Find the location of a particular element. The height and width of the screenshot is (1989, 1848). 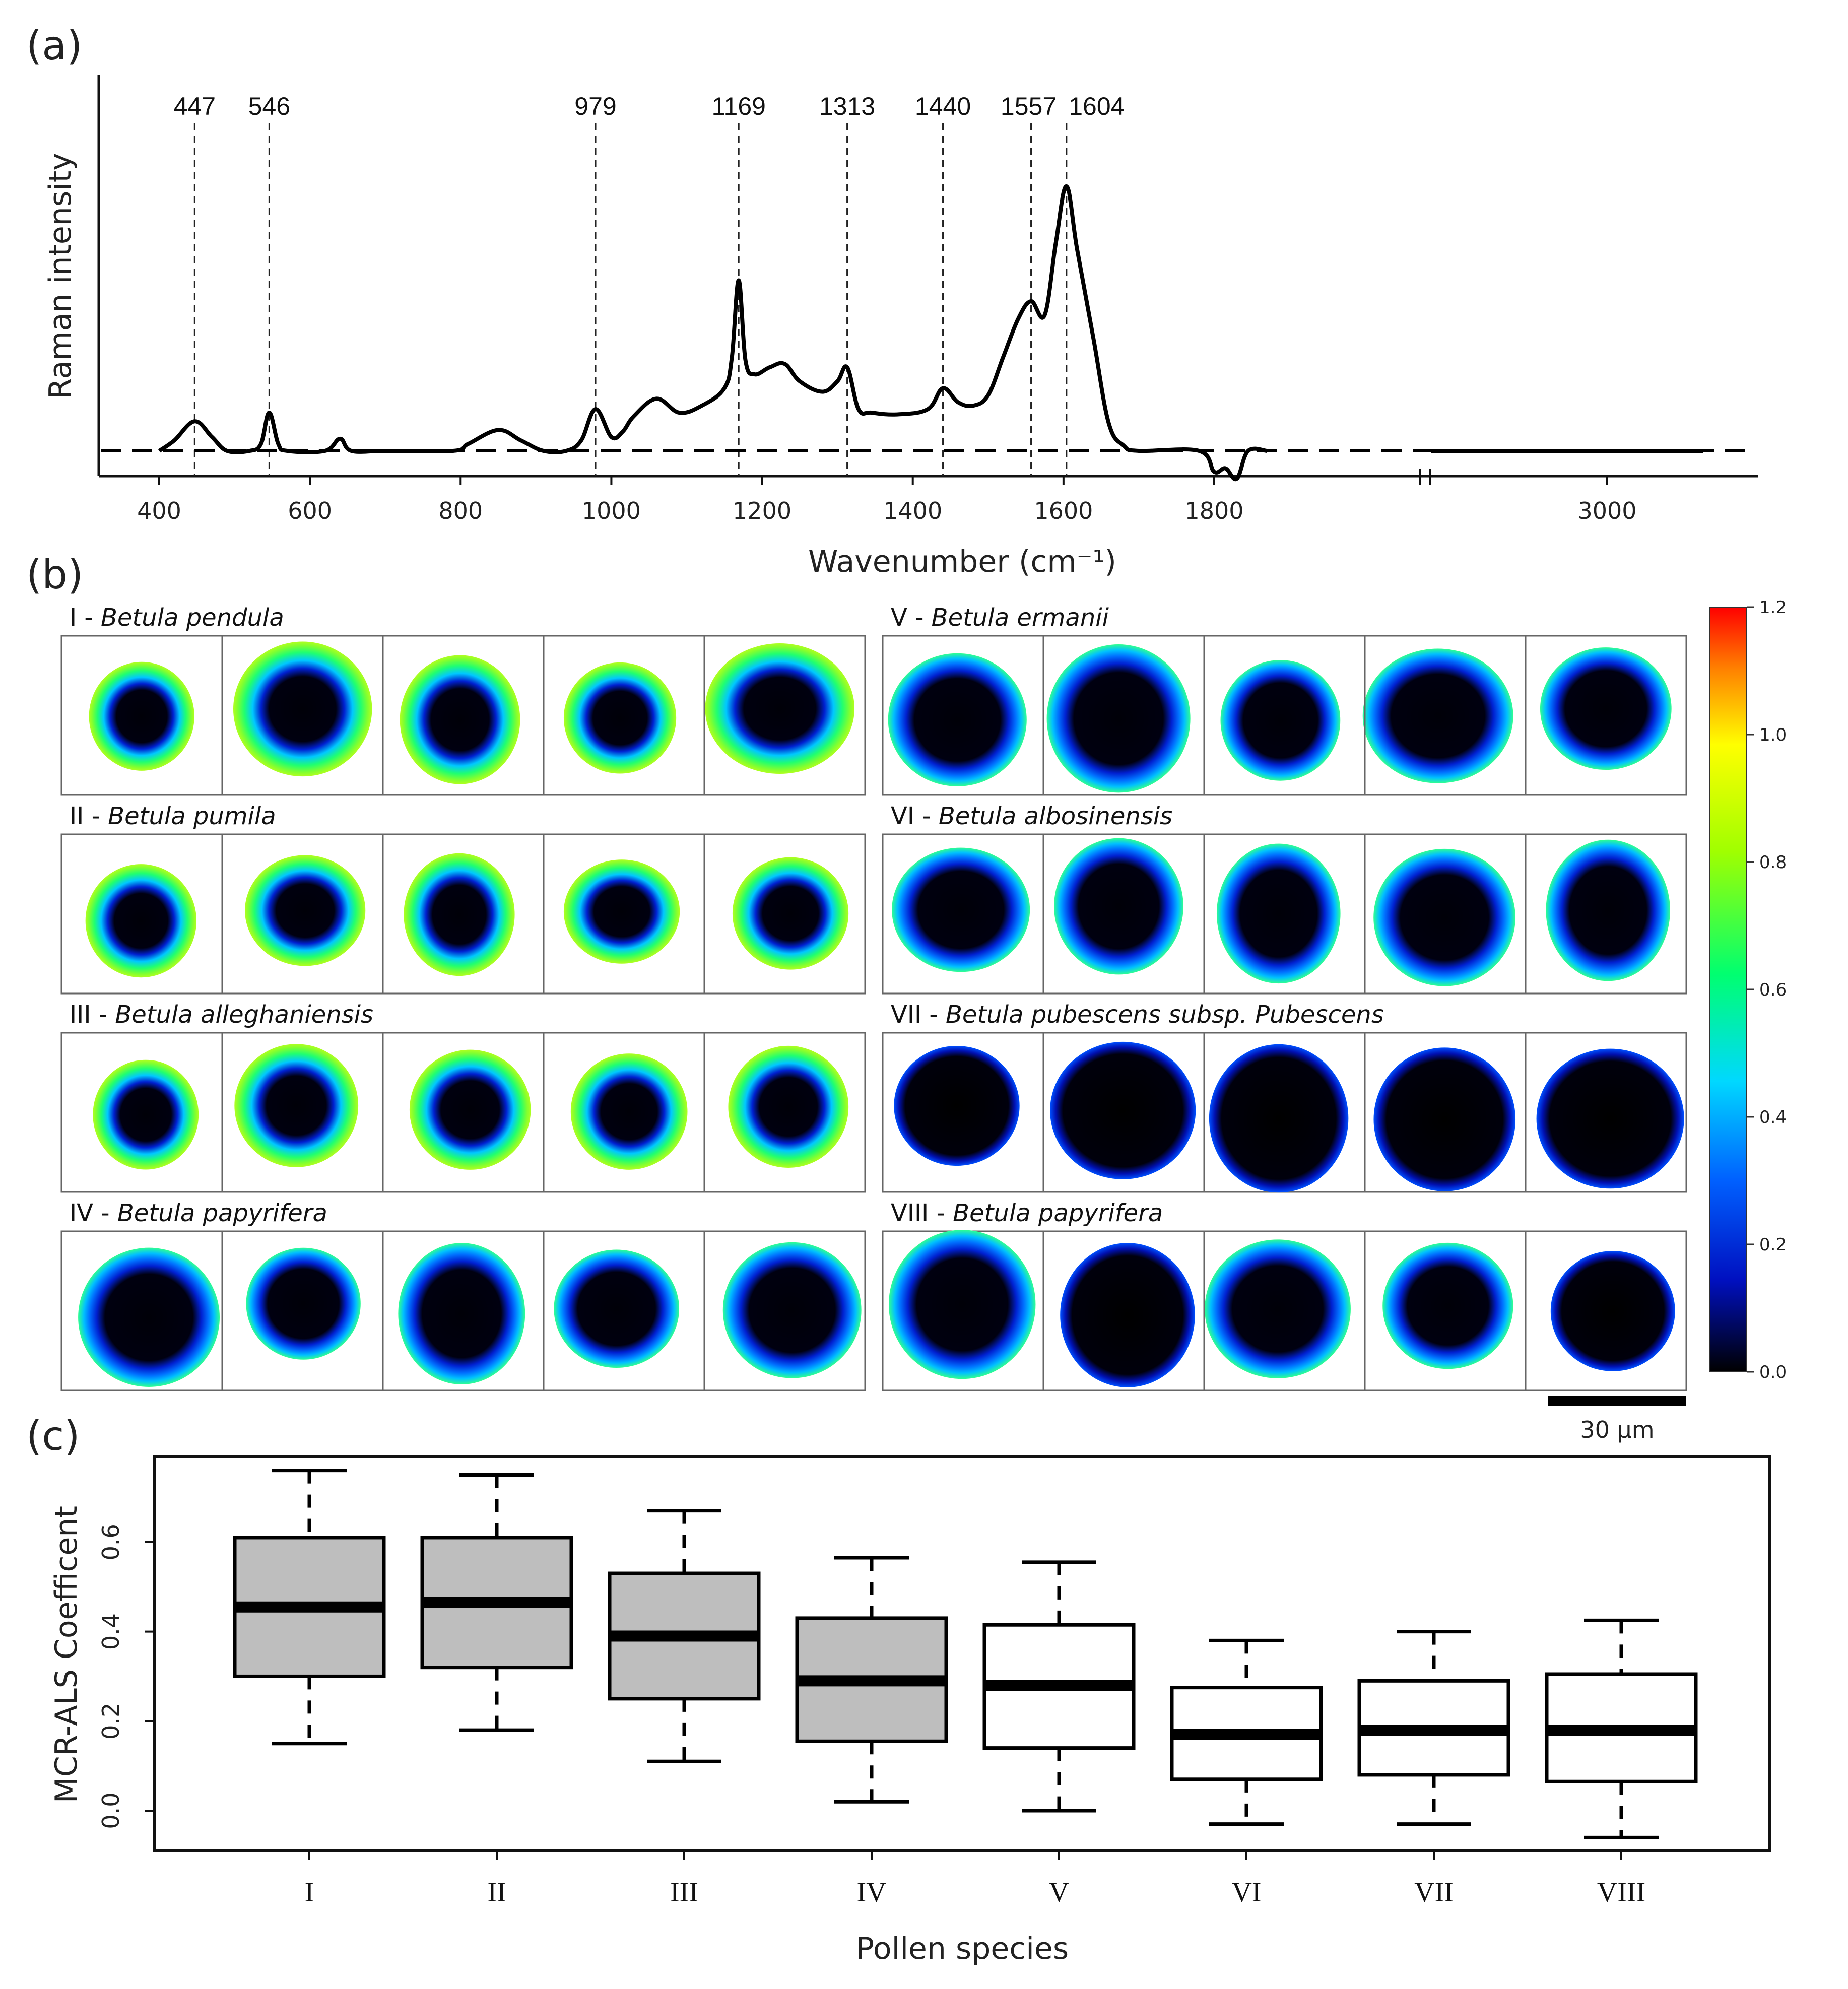

spectrum-x-tick-label: 3000 is located at coordinates (1606, 510).